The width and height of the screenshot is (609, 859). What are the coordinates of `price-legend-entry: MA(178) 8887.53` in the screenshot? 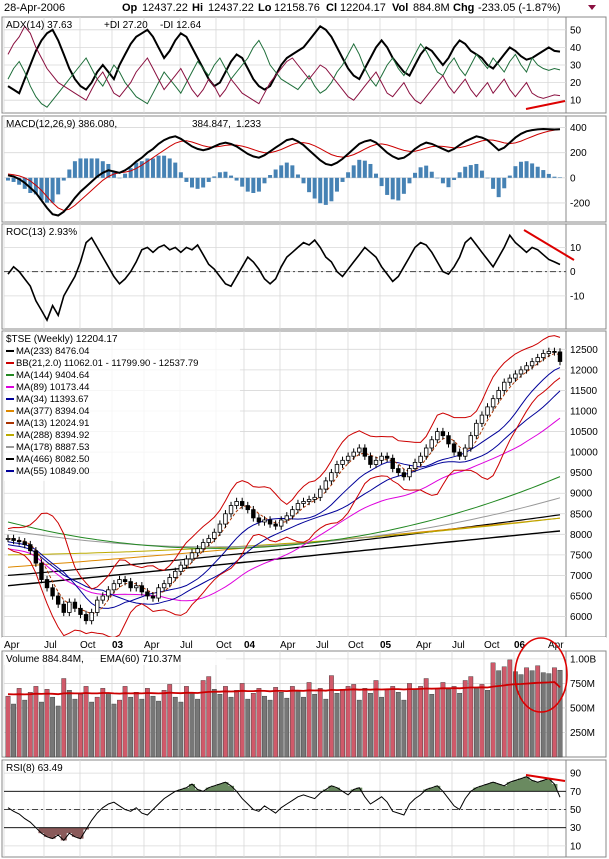 It's located at (52, 447).